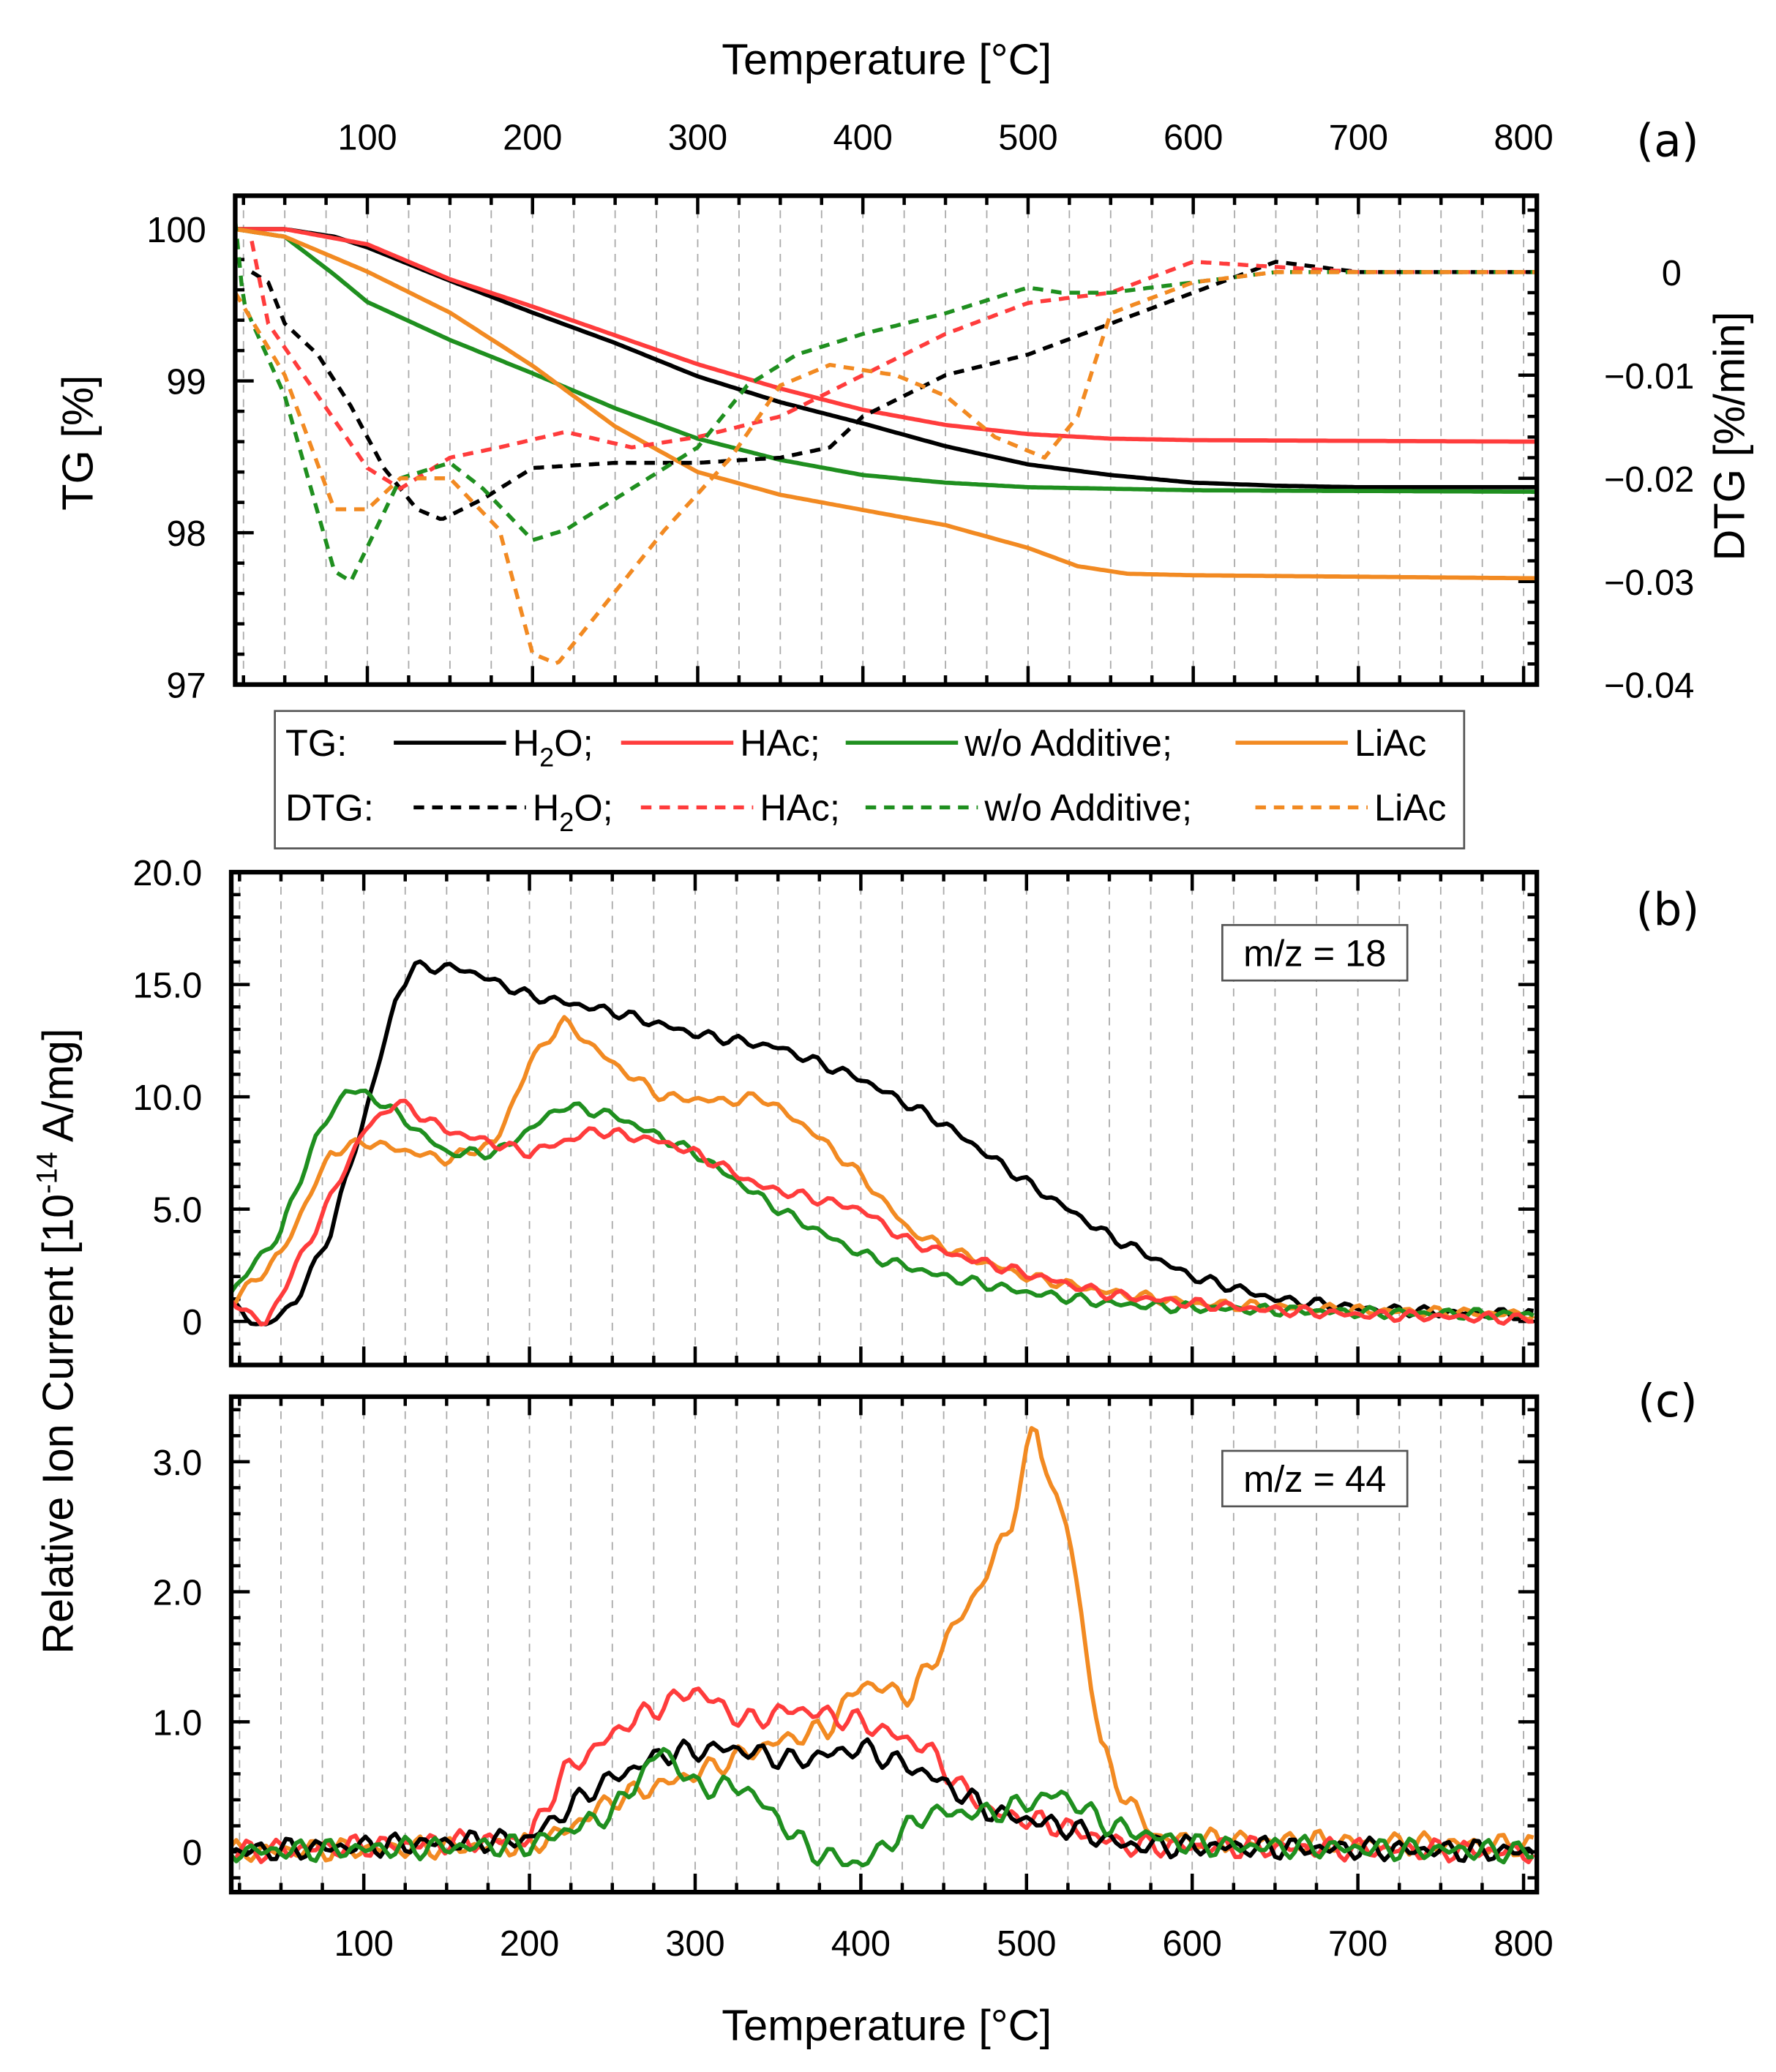 The height and width of the screenshot is (2072, 1776). Describe the element at coordinates (178, 1593) in the screenshot. I see `y-tick-label: 2.0` at that location.